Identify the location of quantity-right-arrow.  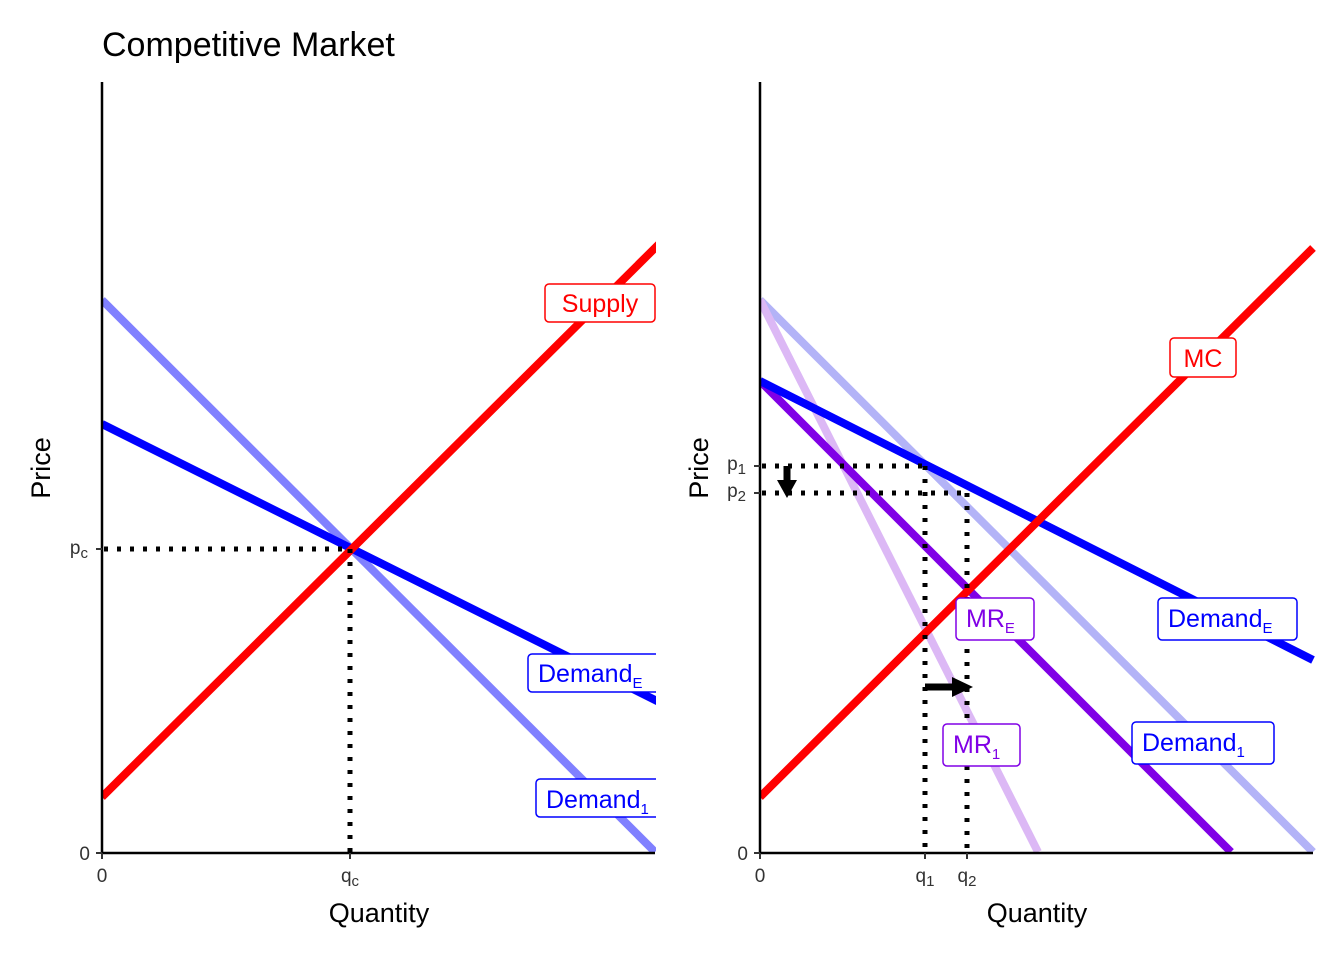
(949, 687).